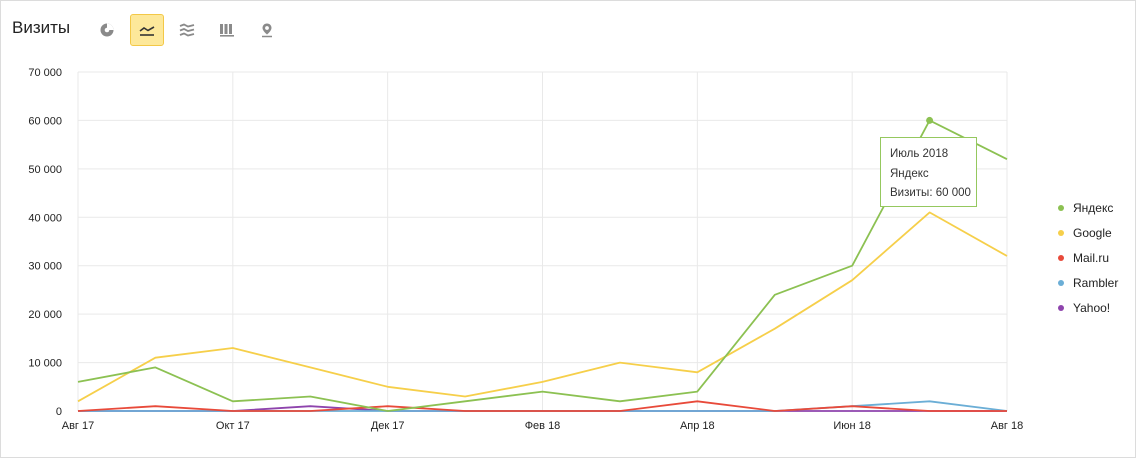 This screenshot has height=458, width=1136. Describe the element at coordinates (909, 173) in the screenshot. I see `tooltip-series: Яндекс` at that location.